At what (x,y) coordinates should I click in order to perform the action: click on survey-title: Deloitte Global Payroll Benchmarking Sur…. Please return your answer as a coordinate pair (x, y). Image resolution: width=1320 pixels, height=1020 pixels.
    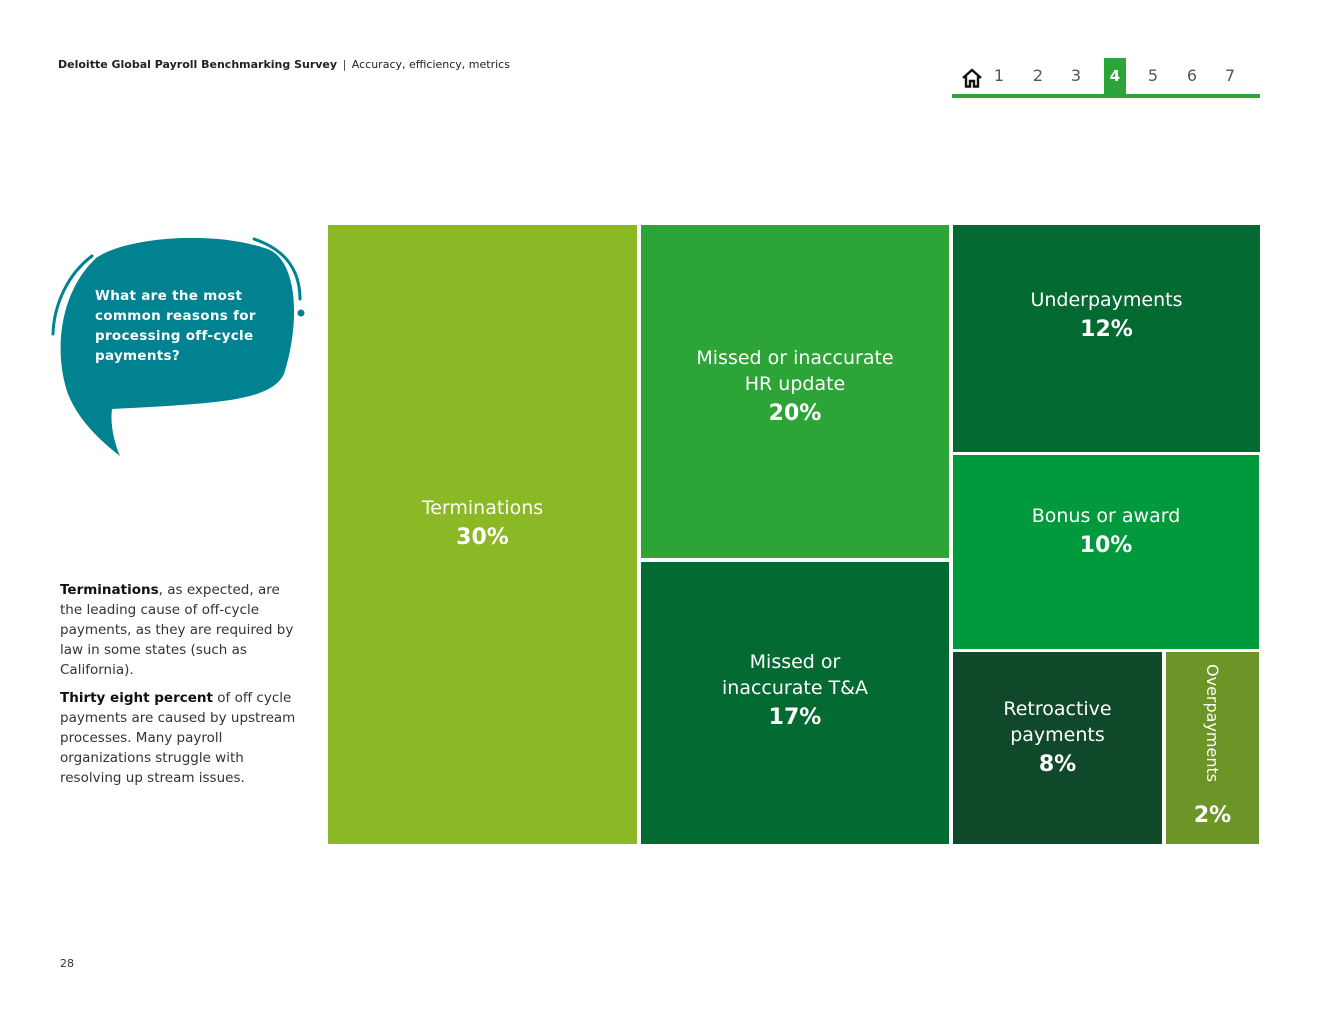
    Looking at the image, I should click on (198, 64).